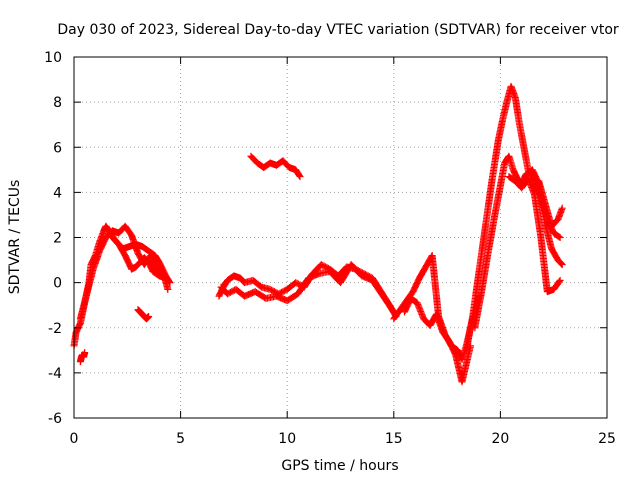 This screenshot has width=640, height=480. I want to click on series-evening-second, so click(518, 242).